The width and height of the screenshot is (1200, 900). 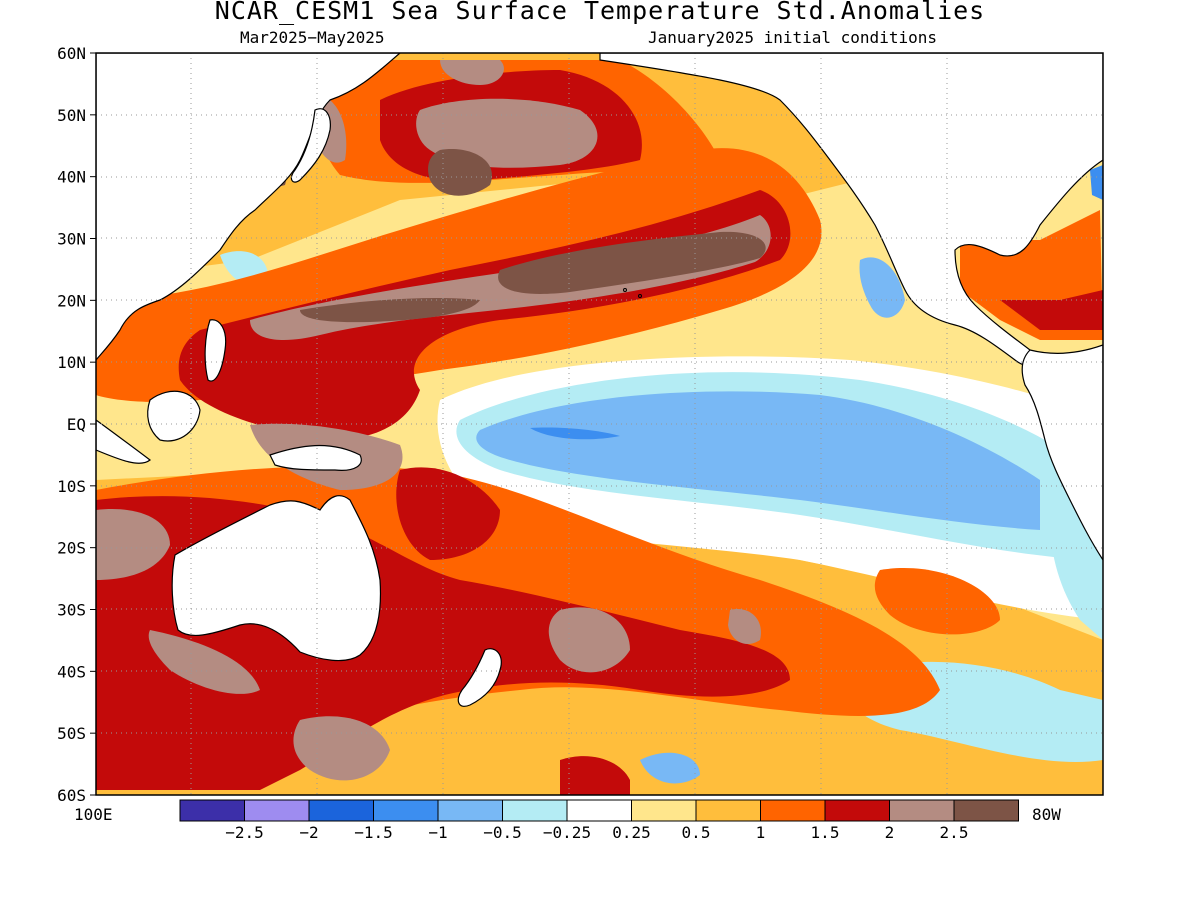 What do you see at coordinates (567, 832) in the screenshot?
I see `colorbar-label: −0.25` at bounding box center [567, 832].